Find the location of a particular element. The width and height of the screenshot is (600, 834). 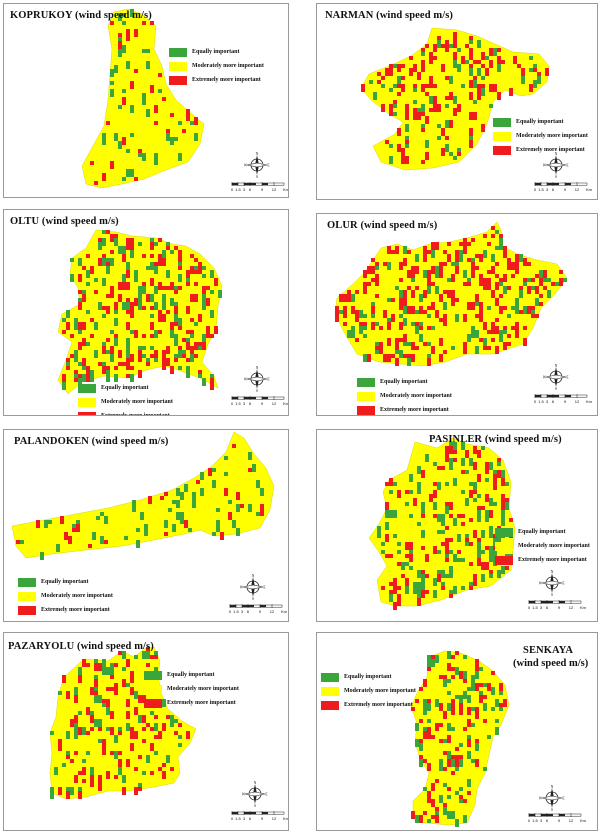

scale-label: 6 is located at coordinates (248, 611).